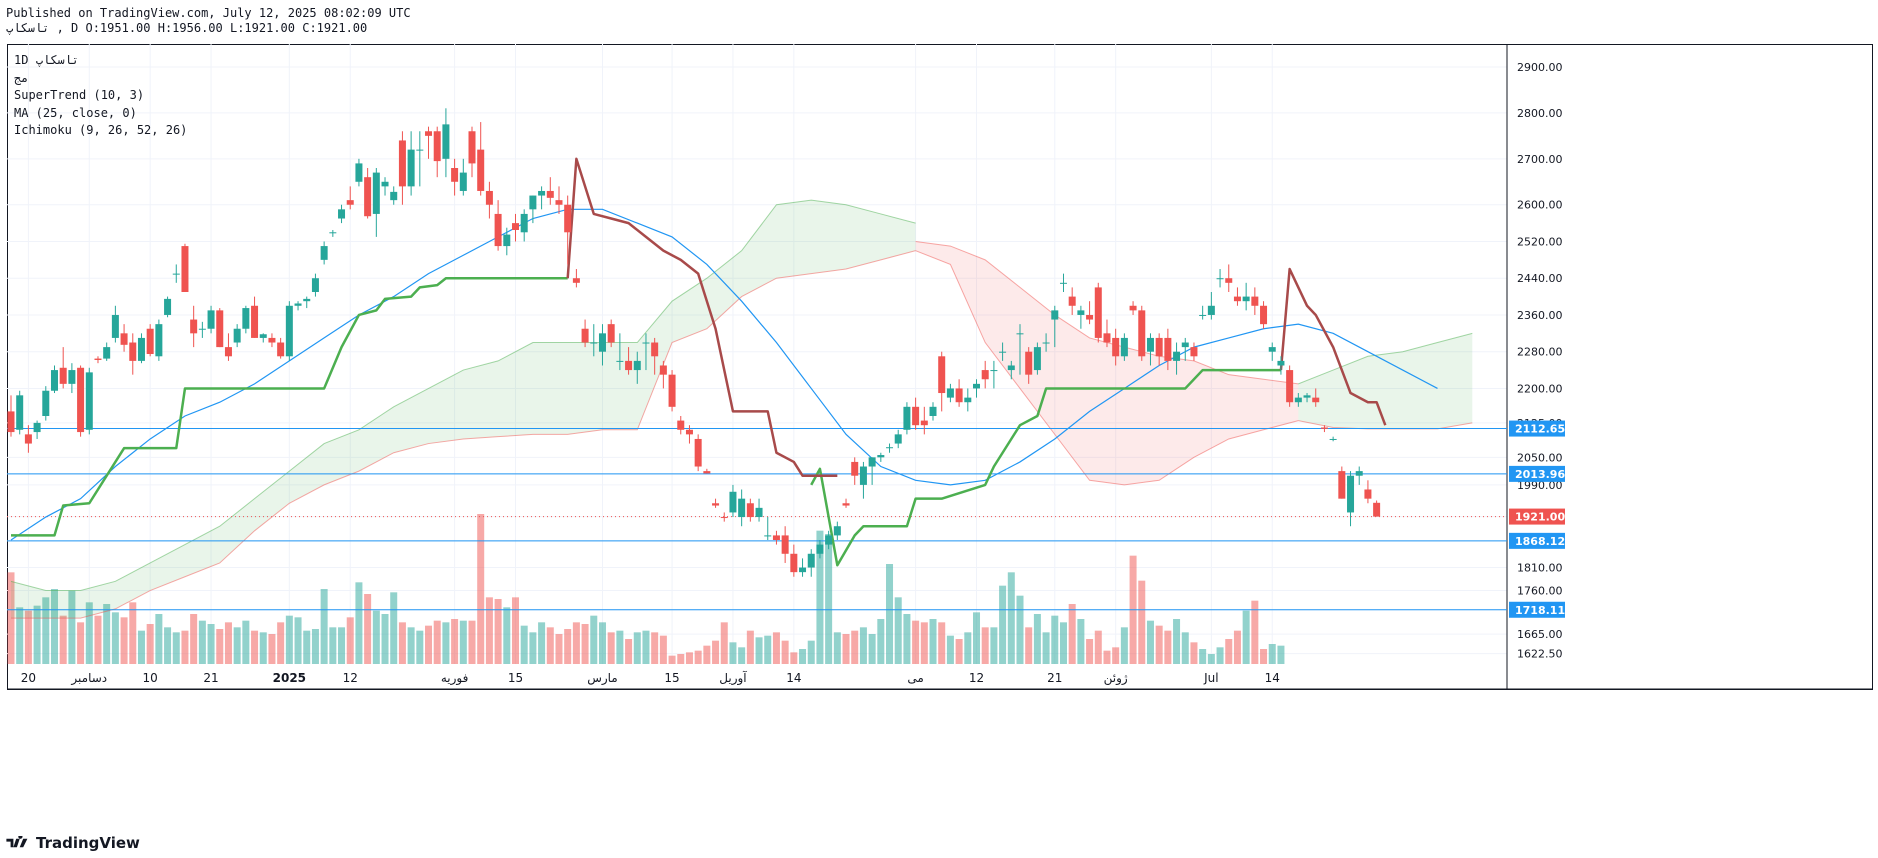 The height and width of the screenshot is (858, 1878). What do you see at coordinates (75, 112) in the screenshot?
I see `indicator-ma: MA (25, close, 0)` at bounding box center [75, 112].